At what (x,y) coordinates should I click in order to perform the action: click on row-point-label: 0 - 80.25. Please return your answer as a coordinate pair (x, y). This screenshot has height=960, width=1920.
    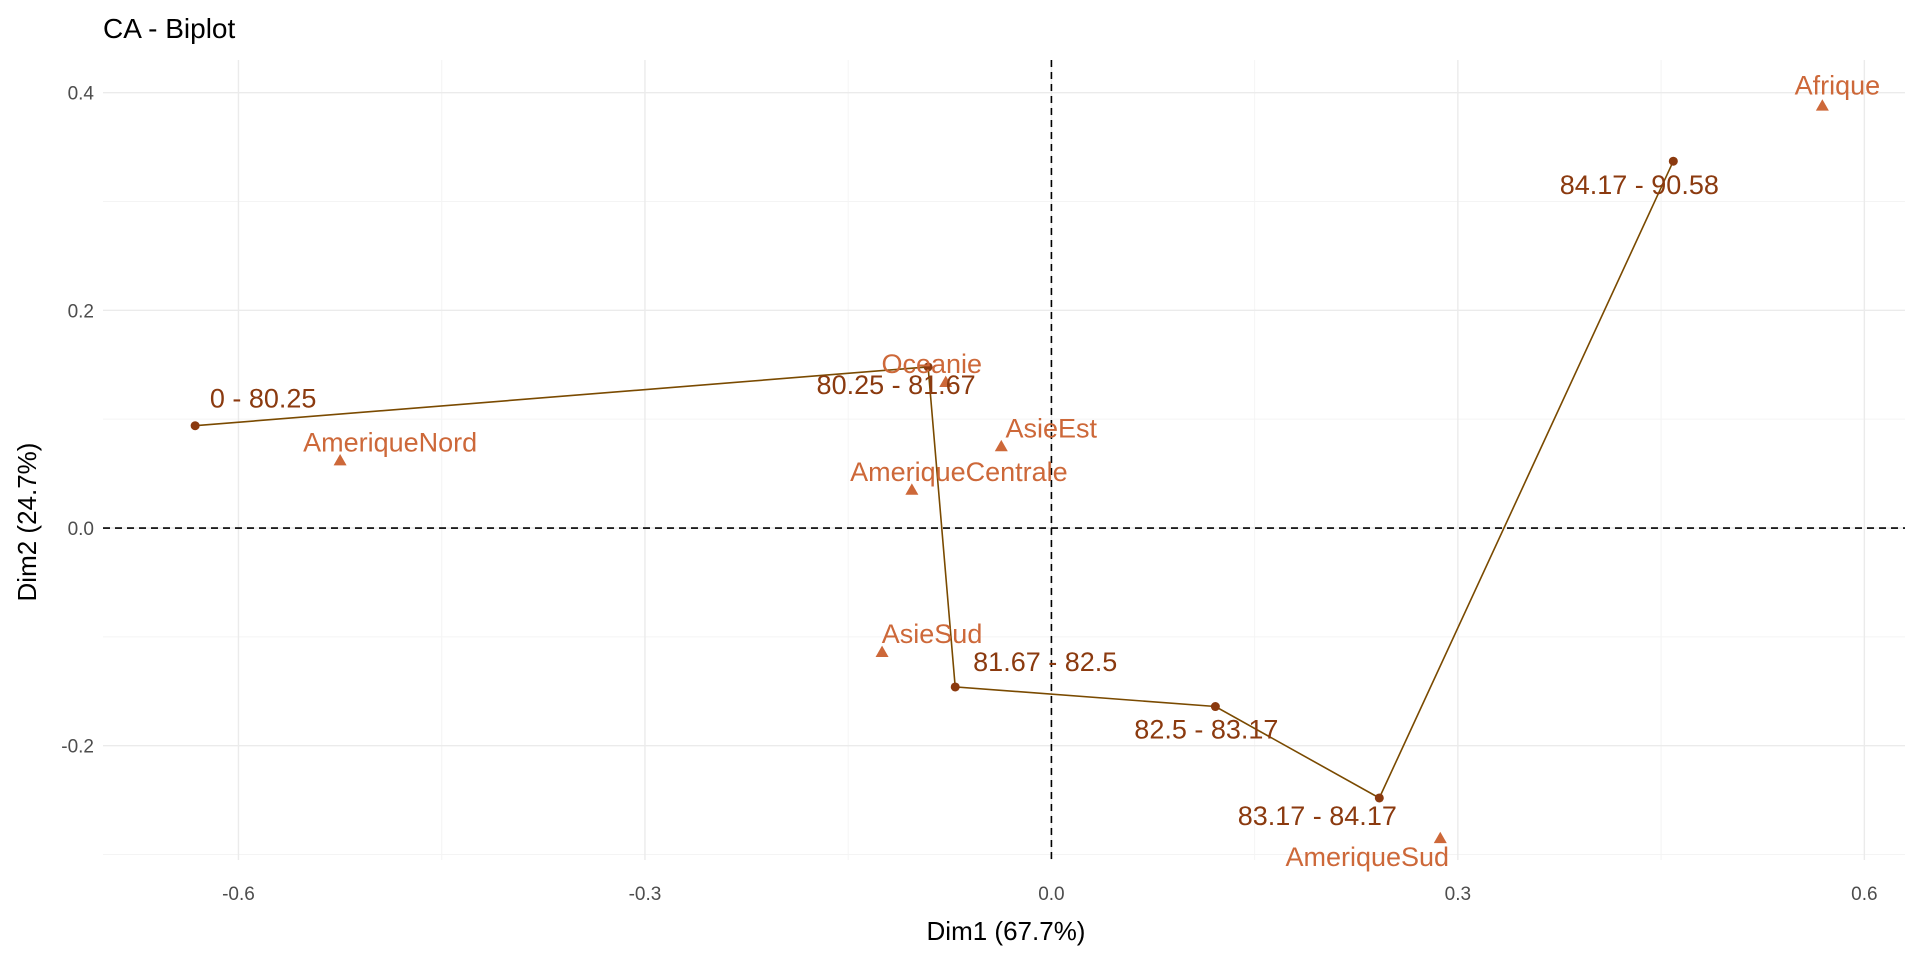
    Looking at the image, I should click on (263, 399).